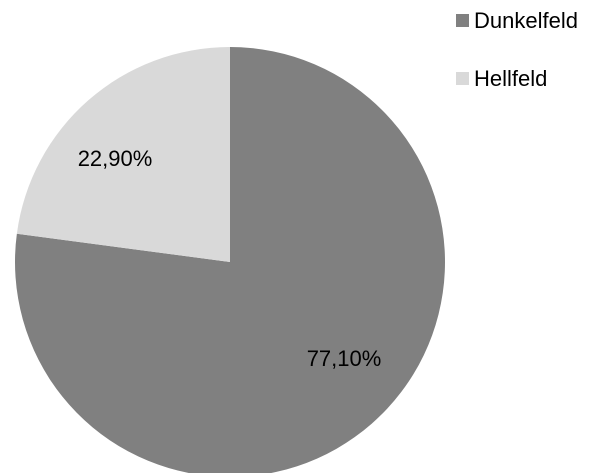  Describe the element at coordinates (462, 78) in the screenshot. I see `legend-swatch-hellfeld` at that location.